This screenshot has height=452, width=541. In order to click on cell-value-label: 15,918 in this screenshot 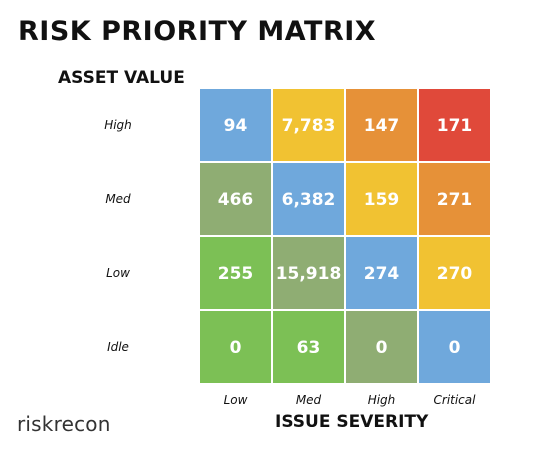, I will do `click(309, 274)`.